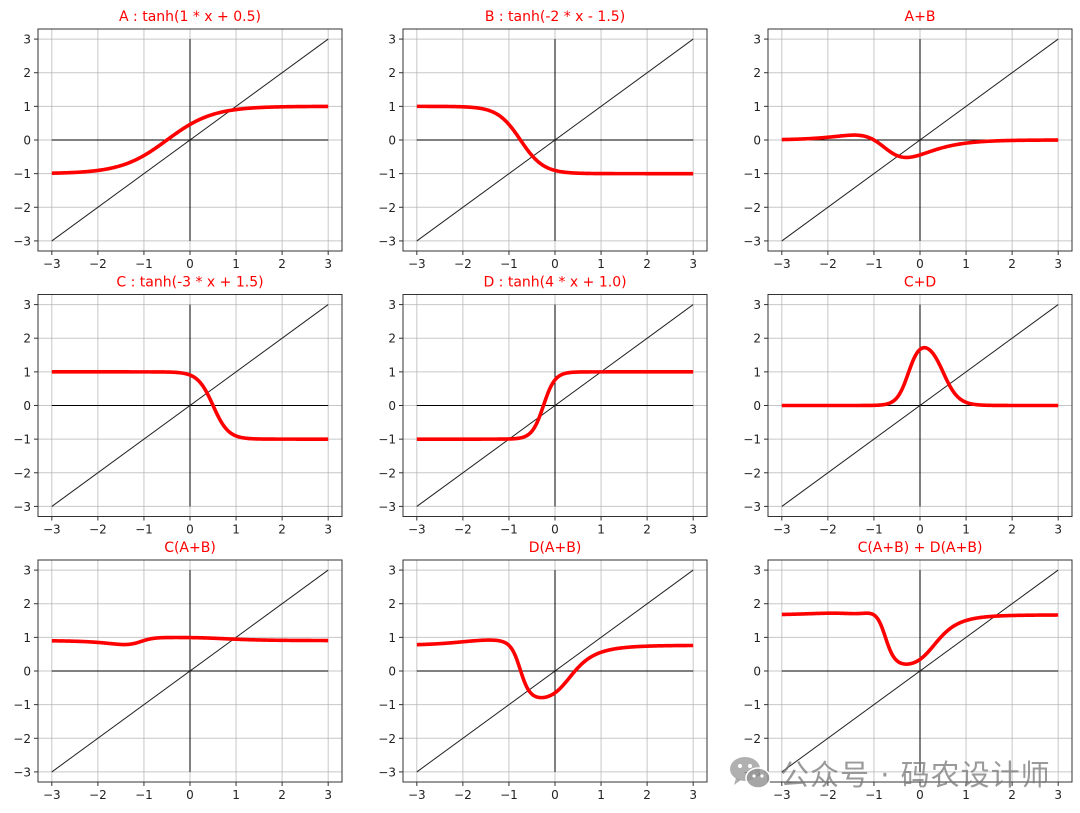 Image resolution: width=1080 pixels, height=813 pixels. I want to click on watermark: 公众号 · 码农设计师, so click(889, 773).